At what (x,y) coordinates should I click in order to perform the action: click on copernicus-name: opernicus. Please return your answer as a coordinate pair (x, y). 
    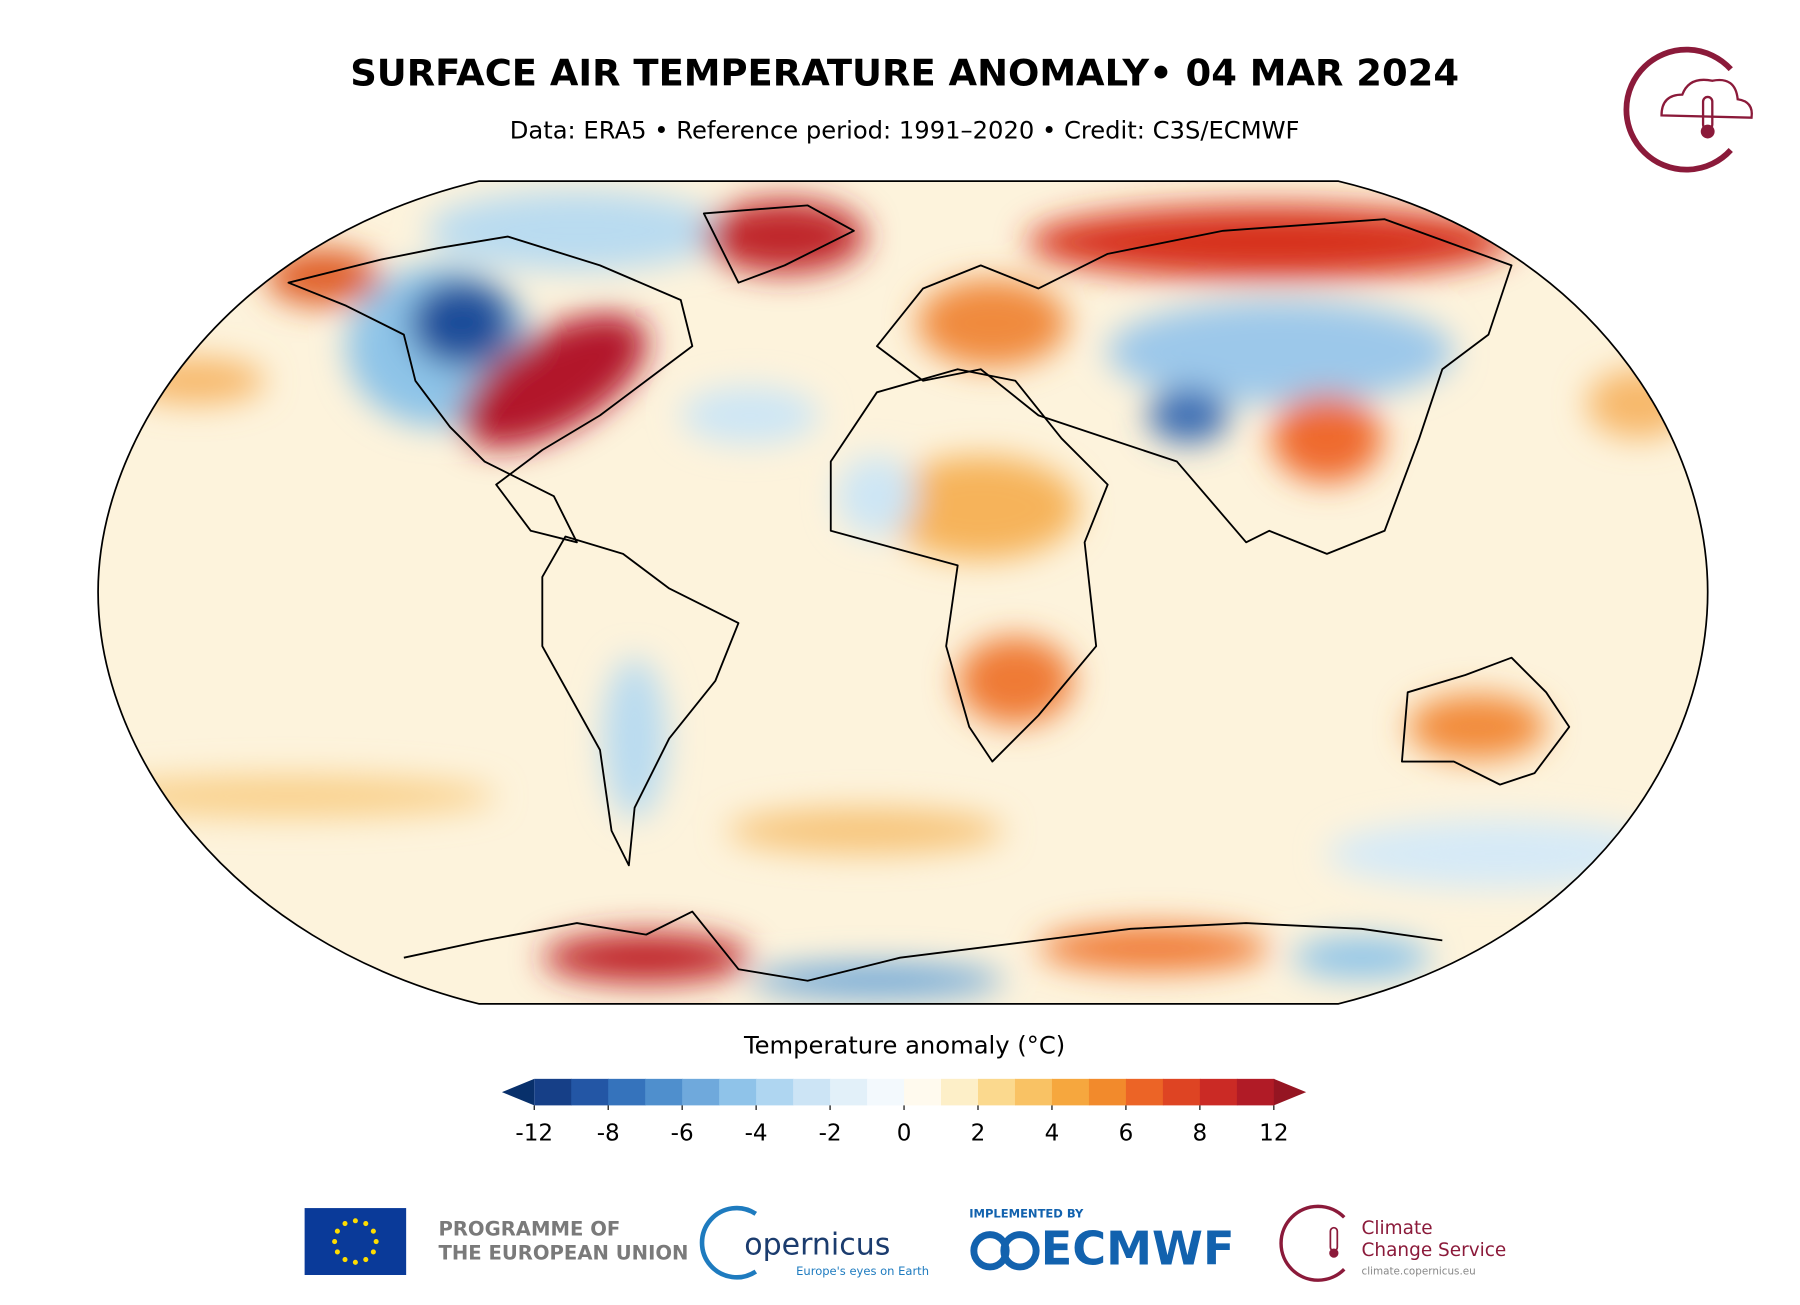
    Looking at the image, I should click on (817, 1245).